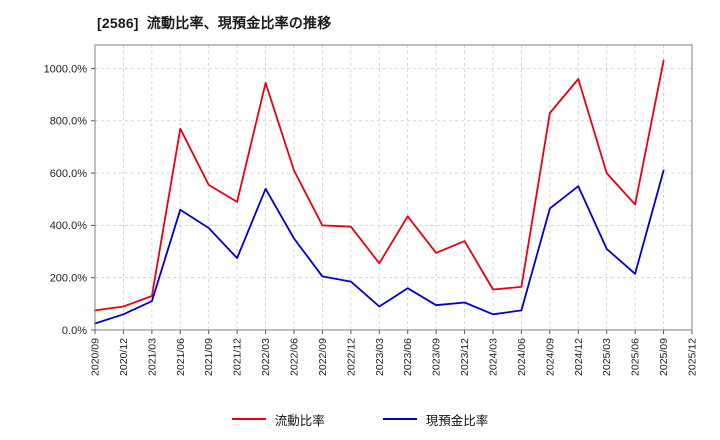 Image resolution: width=720 pixels, height=440 pixels. I want to click on x-tick-label: 2022/09, so click(323, 357).